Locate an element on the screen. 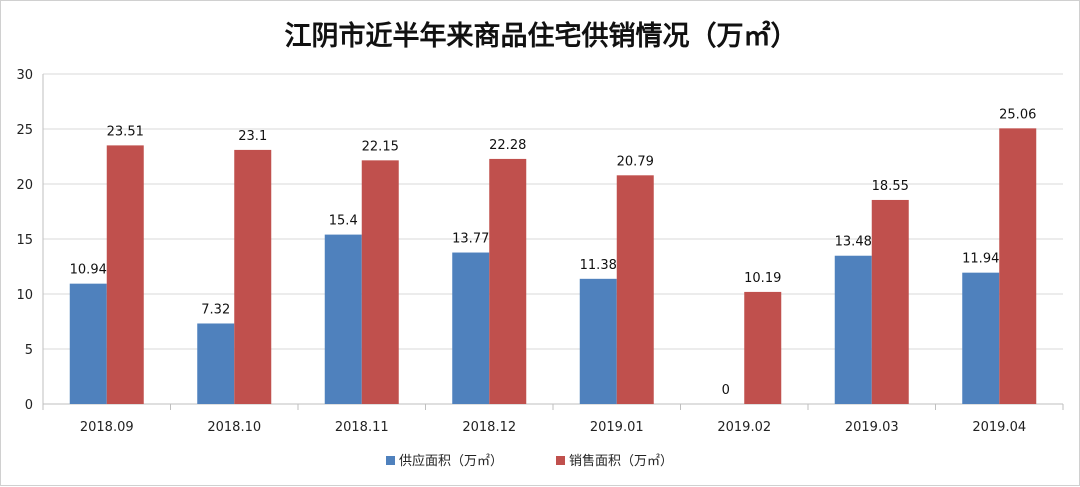  x-tick-label: 2018.12 is located at coordinates (489, 427).